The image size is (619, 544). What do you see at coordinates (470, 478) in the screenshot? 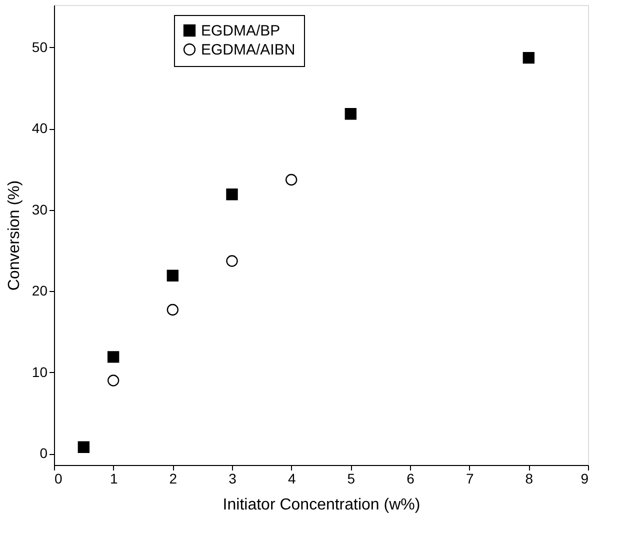
I see `x-tick-label: 7` at bounding box center [470, 478].